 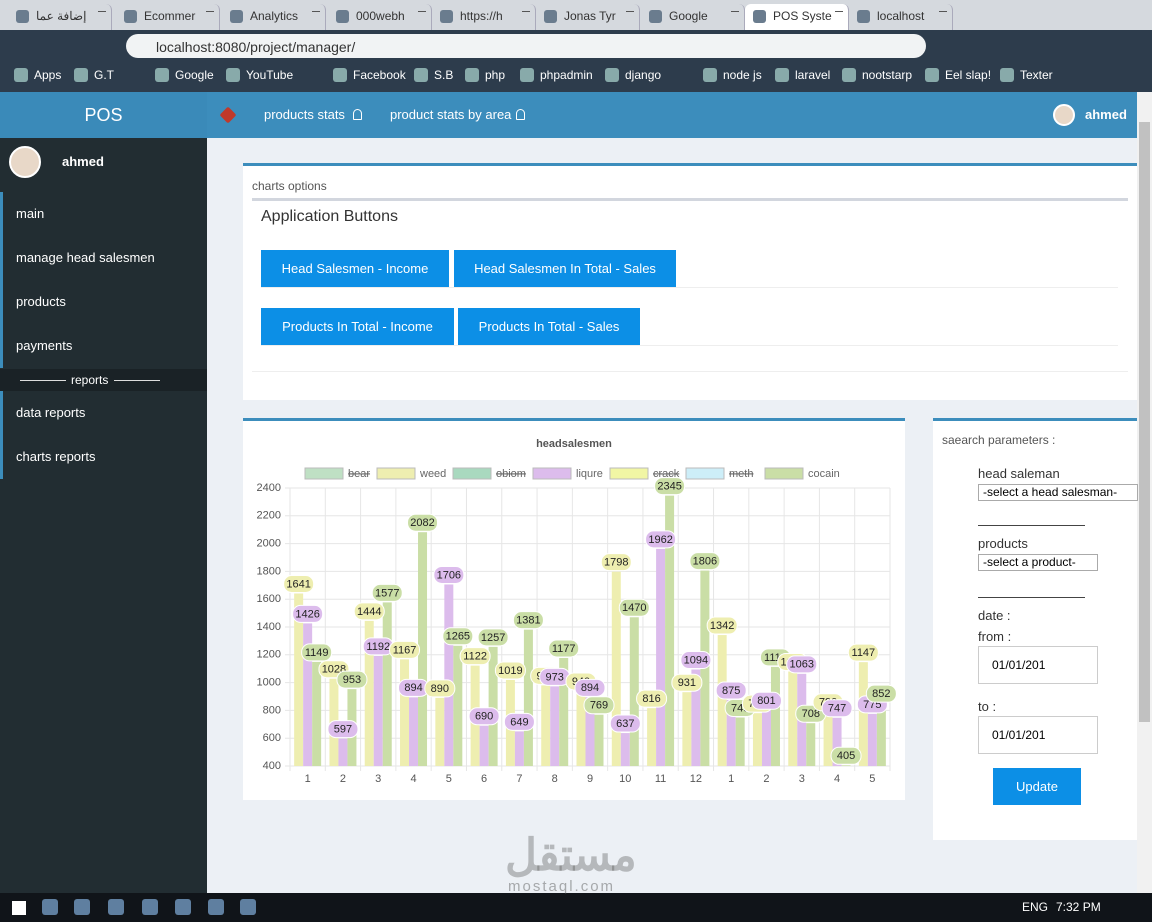 What do you see at coordinates (380, 17) in the screenshot?
I see `browser-tab: 000webh` at bounding box center [380, 17].